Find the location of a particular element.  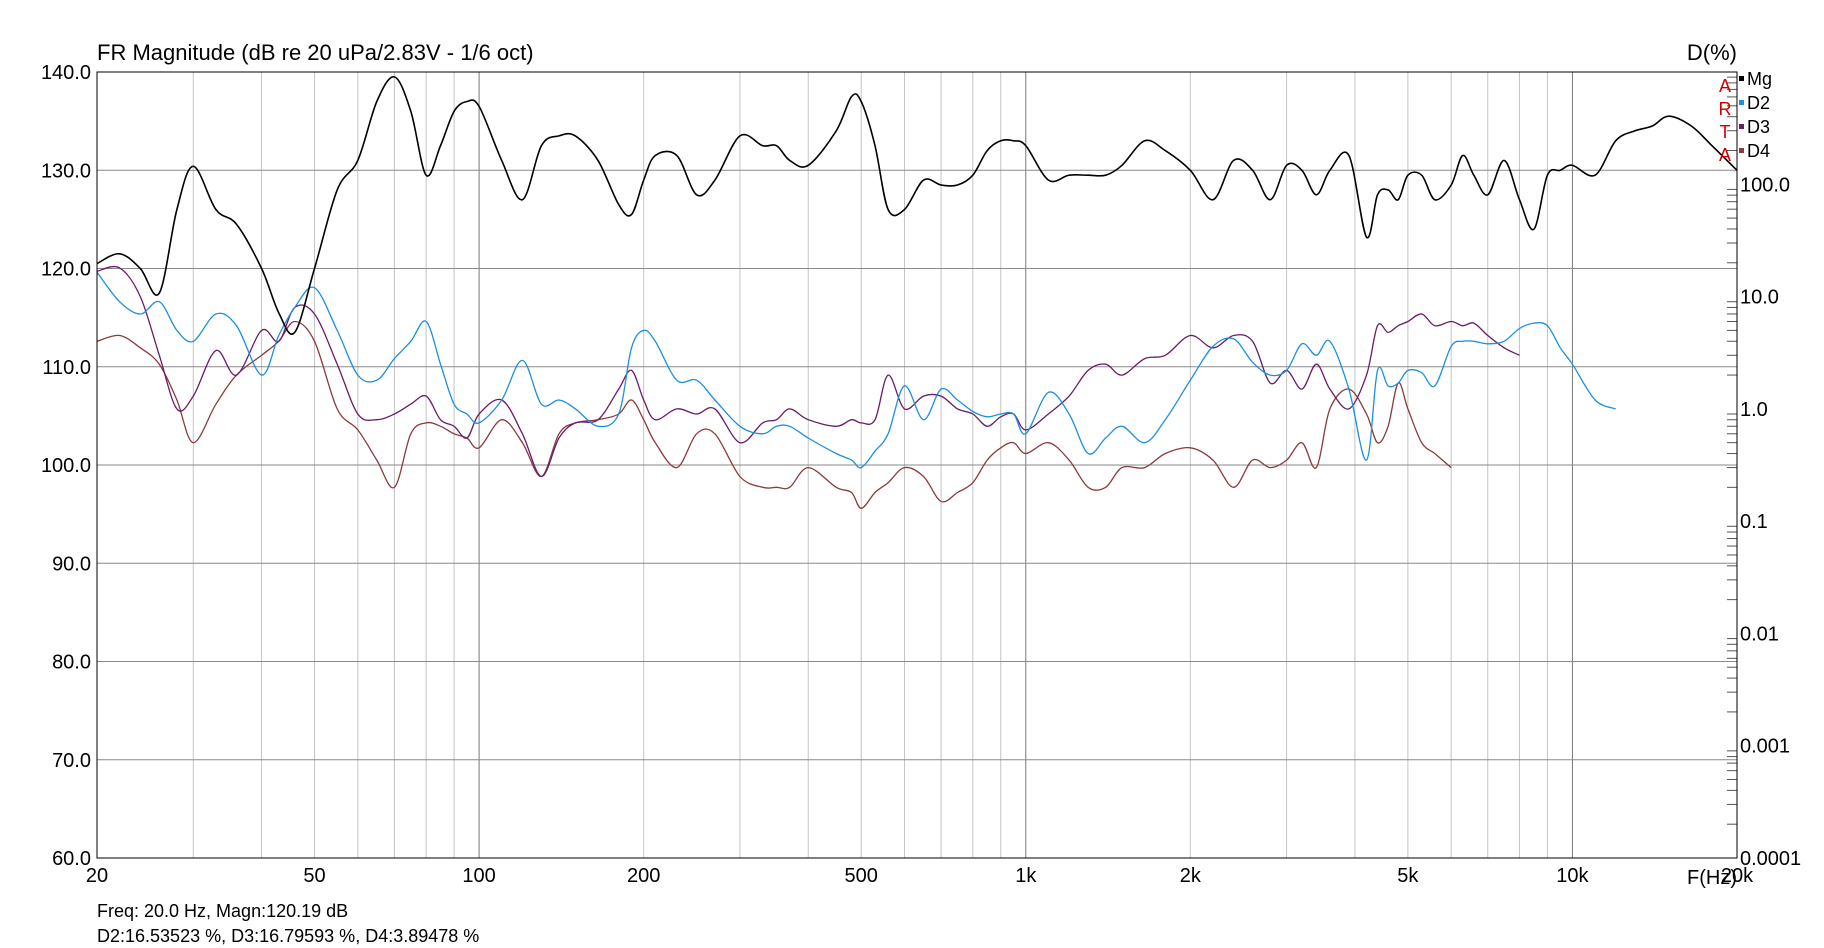

x-axis-tick-label: 50 is located at coordinates (314, 876).